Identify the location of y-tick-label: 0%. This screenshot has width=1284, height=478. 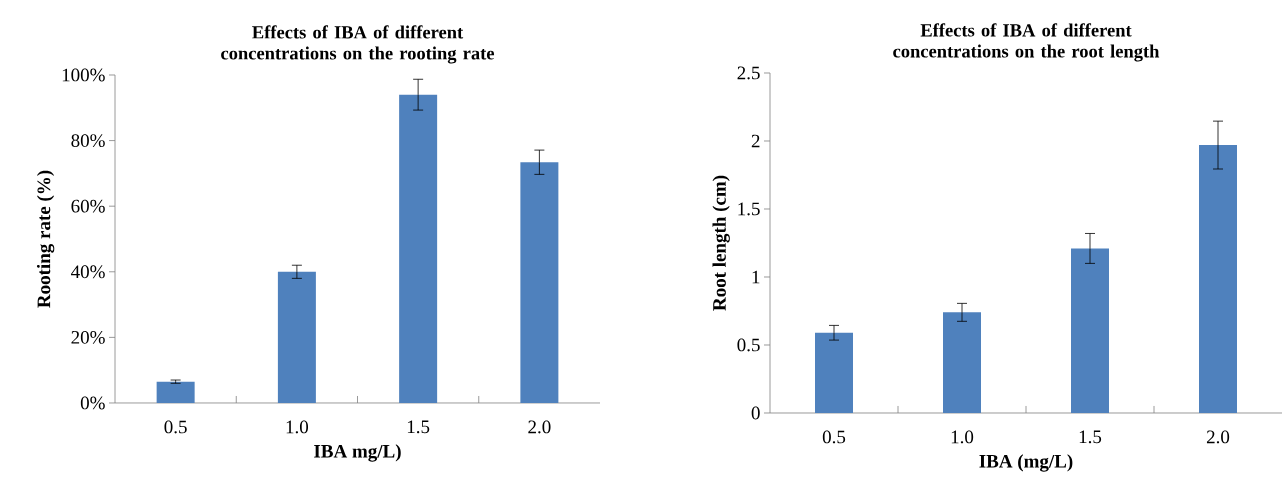
(92, 403).